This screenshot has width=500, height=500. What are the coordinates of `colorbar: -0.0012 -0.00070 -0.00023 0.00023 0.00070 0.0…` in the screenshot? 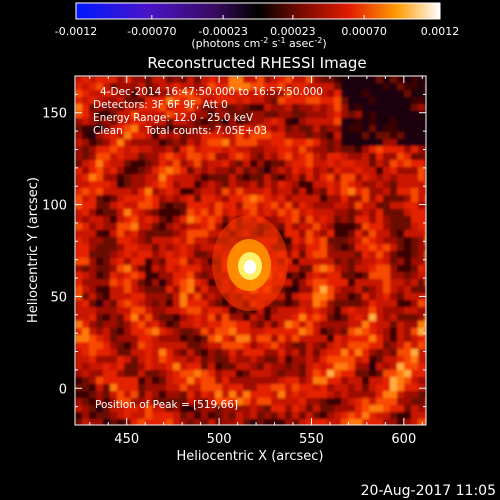 It's located at (257, 26).